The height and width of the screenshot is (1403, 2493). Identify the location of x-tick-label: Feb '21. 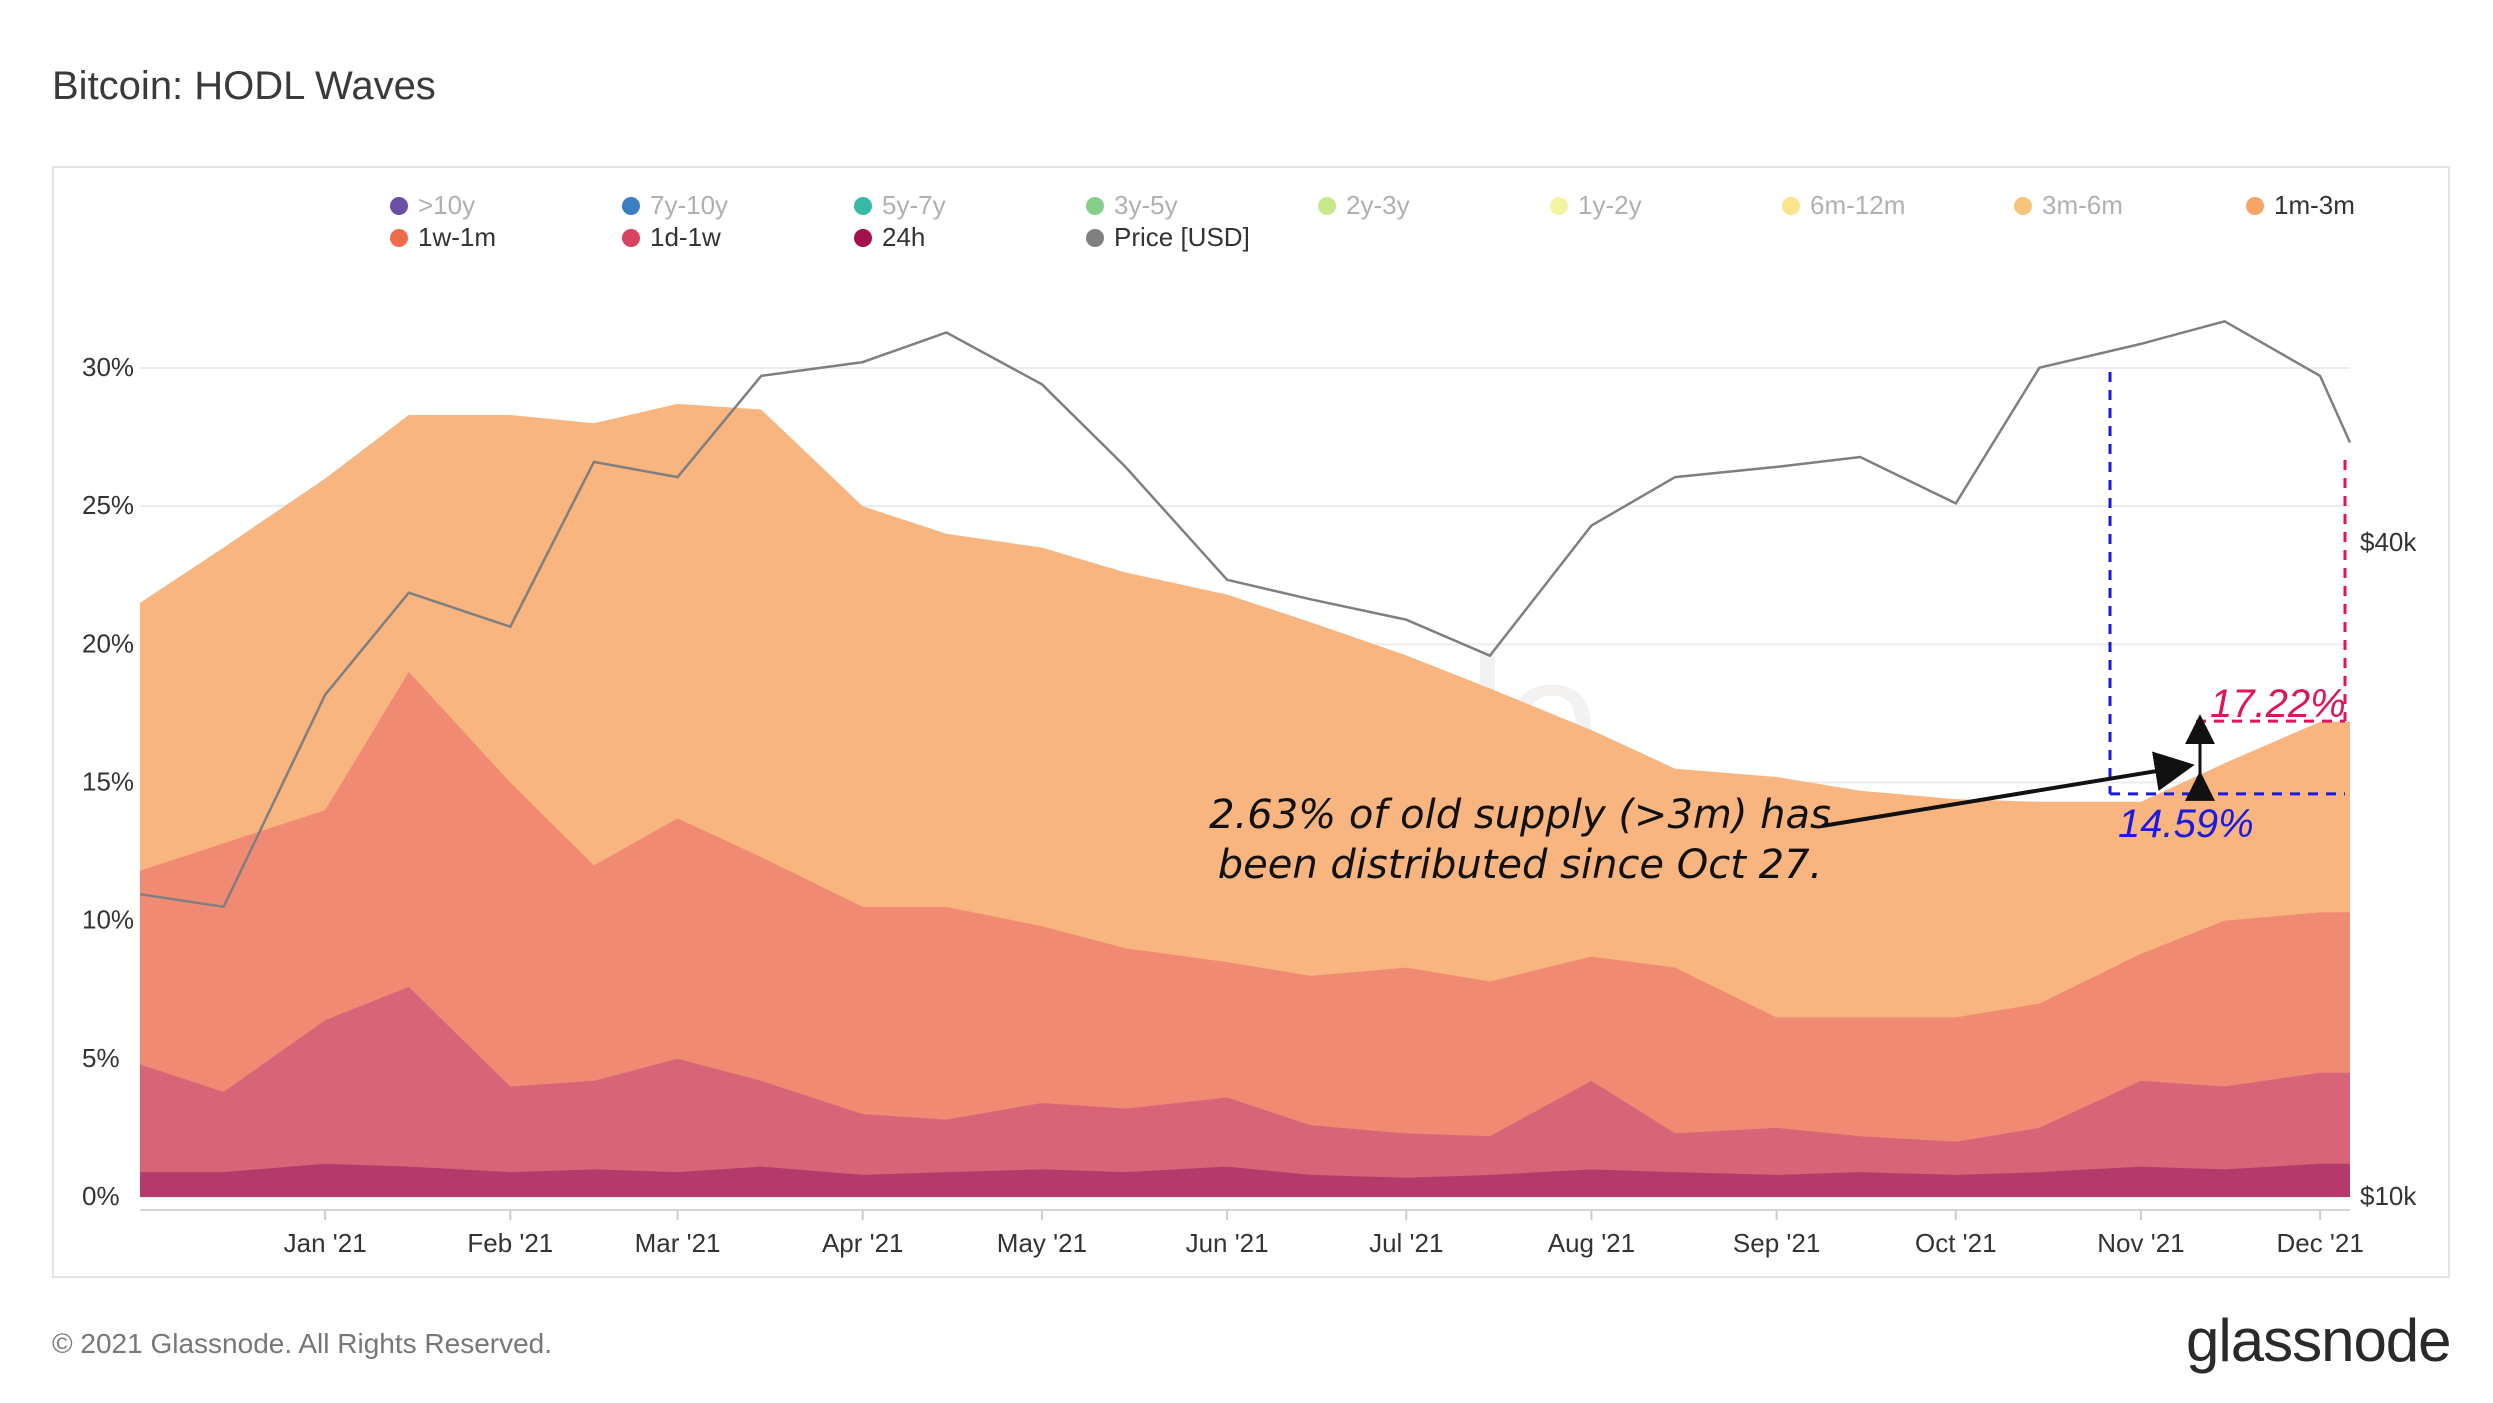
(510, 1243).